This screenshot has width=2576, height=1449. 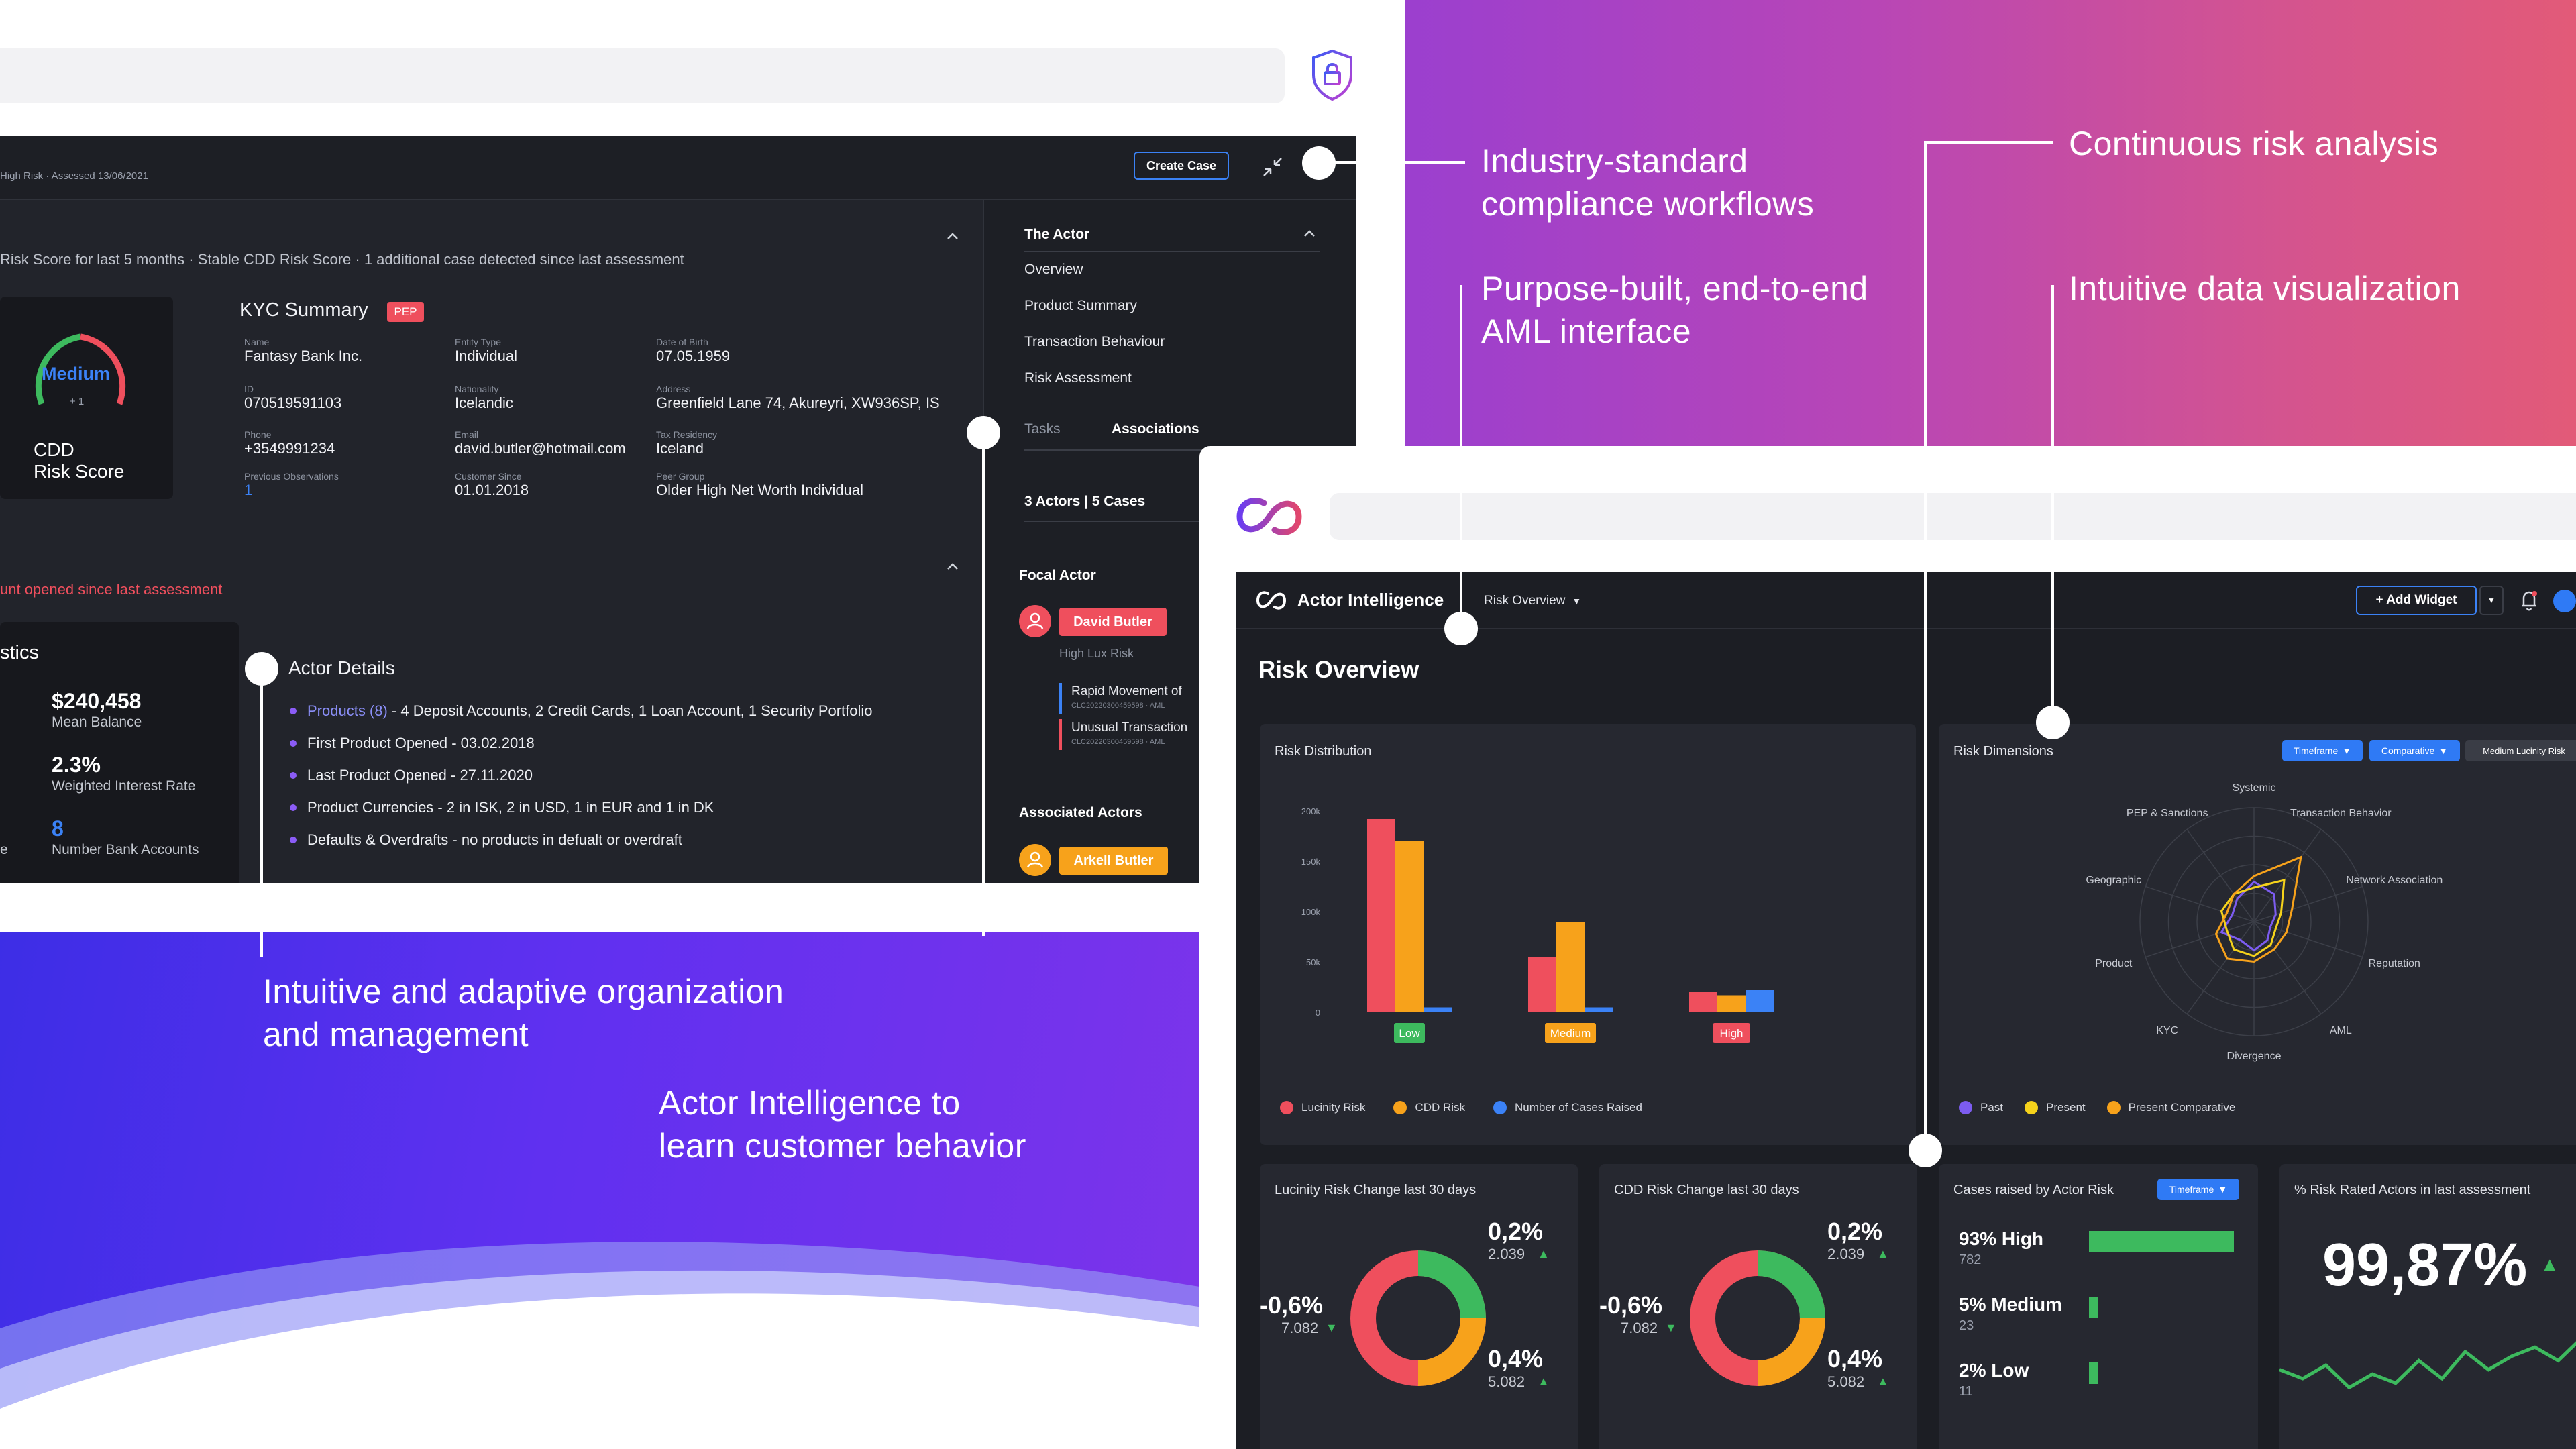 What do you see at coordinates (291, 484) in the screenshot?
I see `kyc-field-prev-obs: Previous Observations 1` at bounding box center [291, 484].